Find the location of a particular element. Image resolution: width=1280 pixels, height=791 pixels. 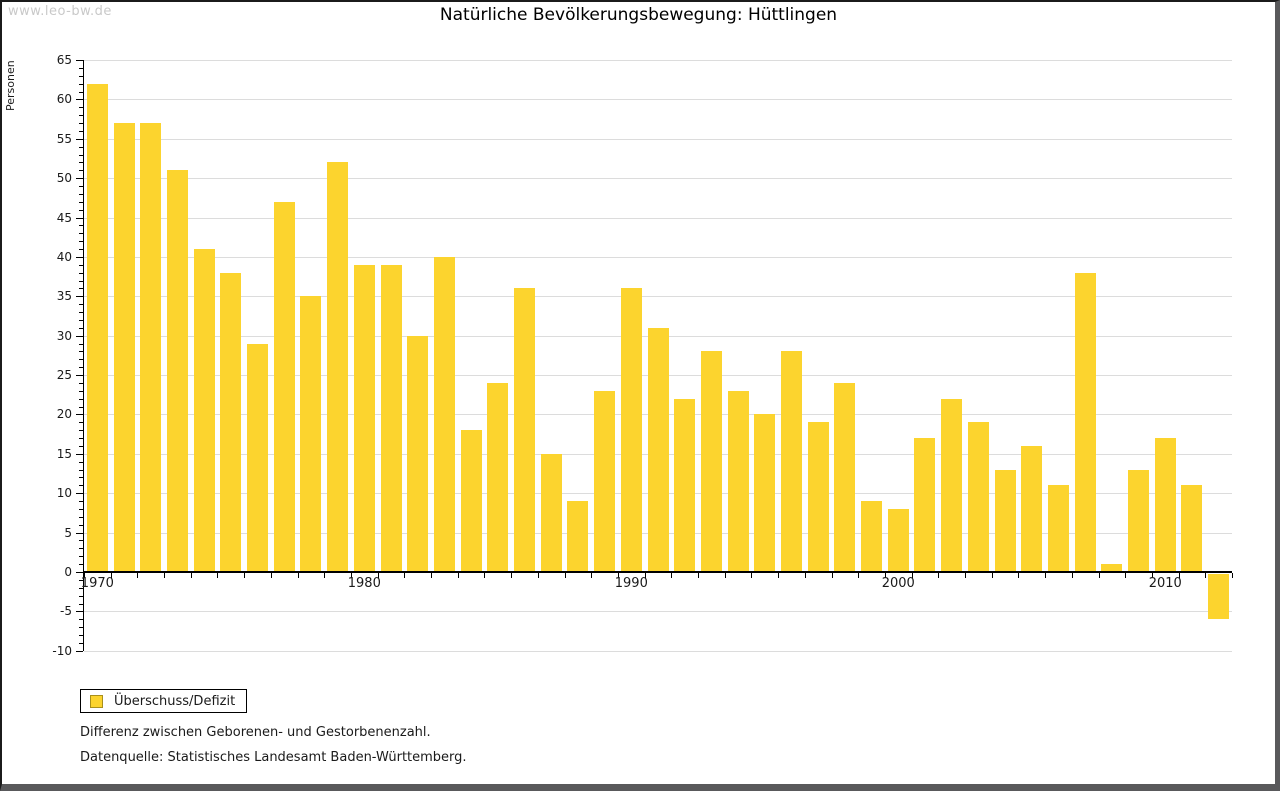

bar-1977 is located at coordinates (284, 386).